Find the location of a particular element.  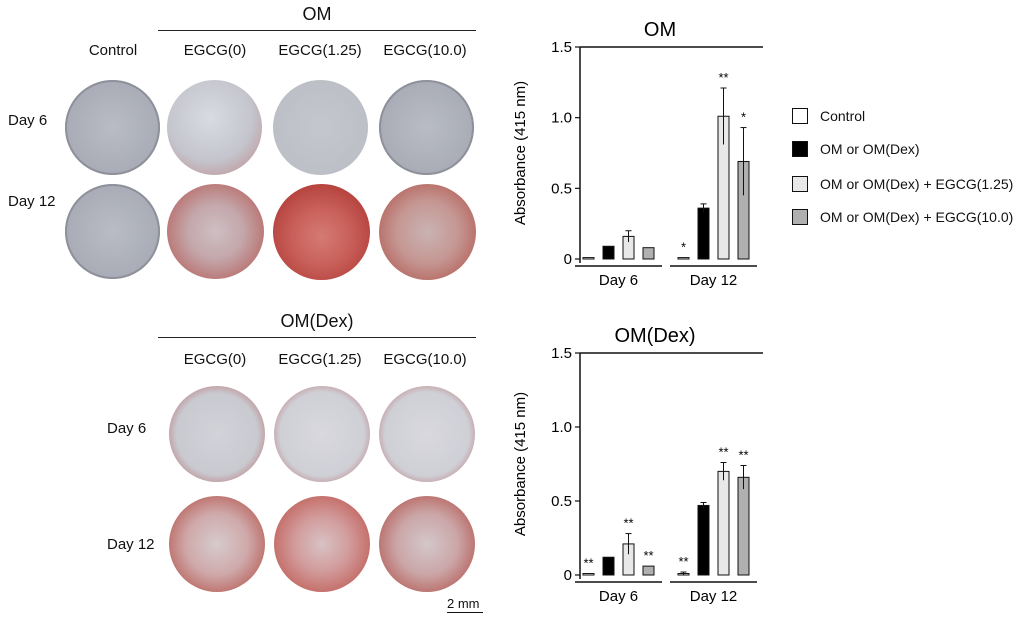

well-dex-day6-egcg10 is located at coordinates (427, 434).